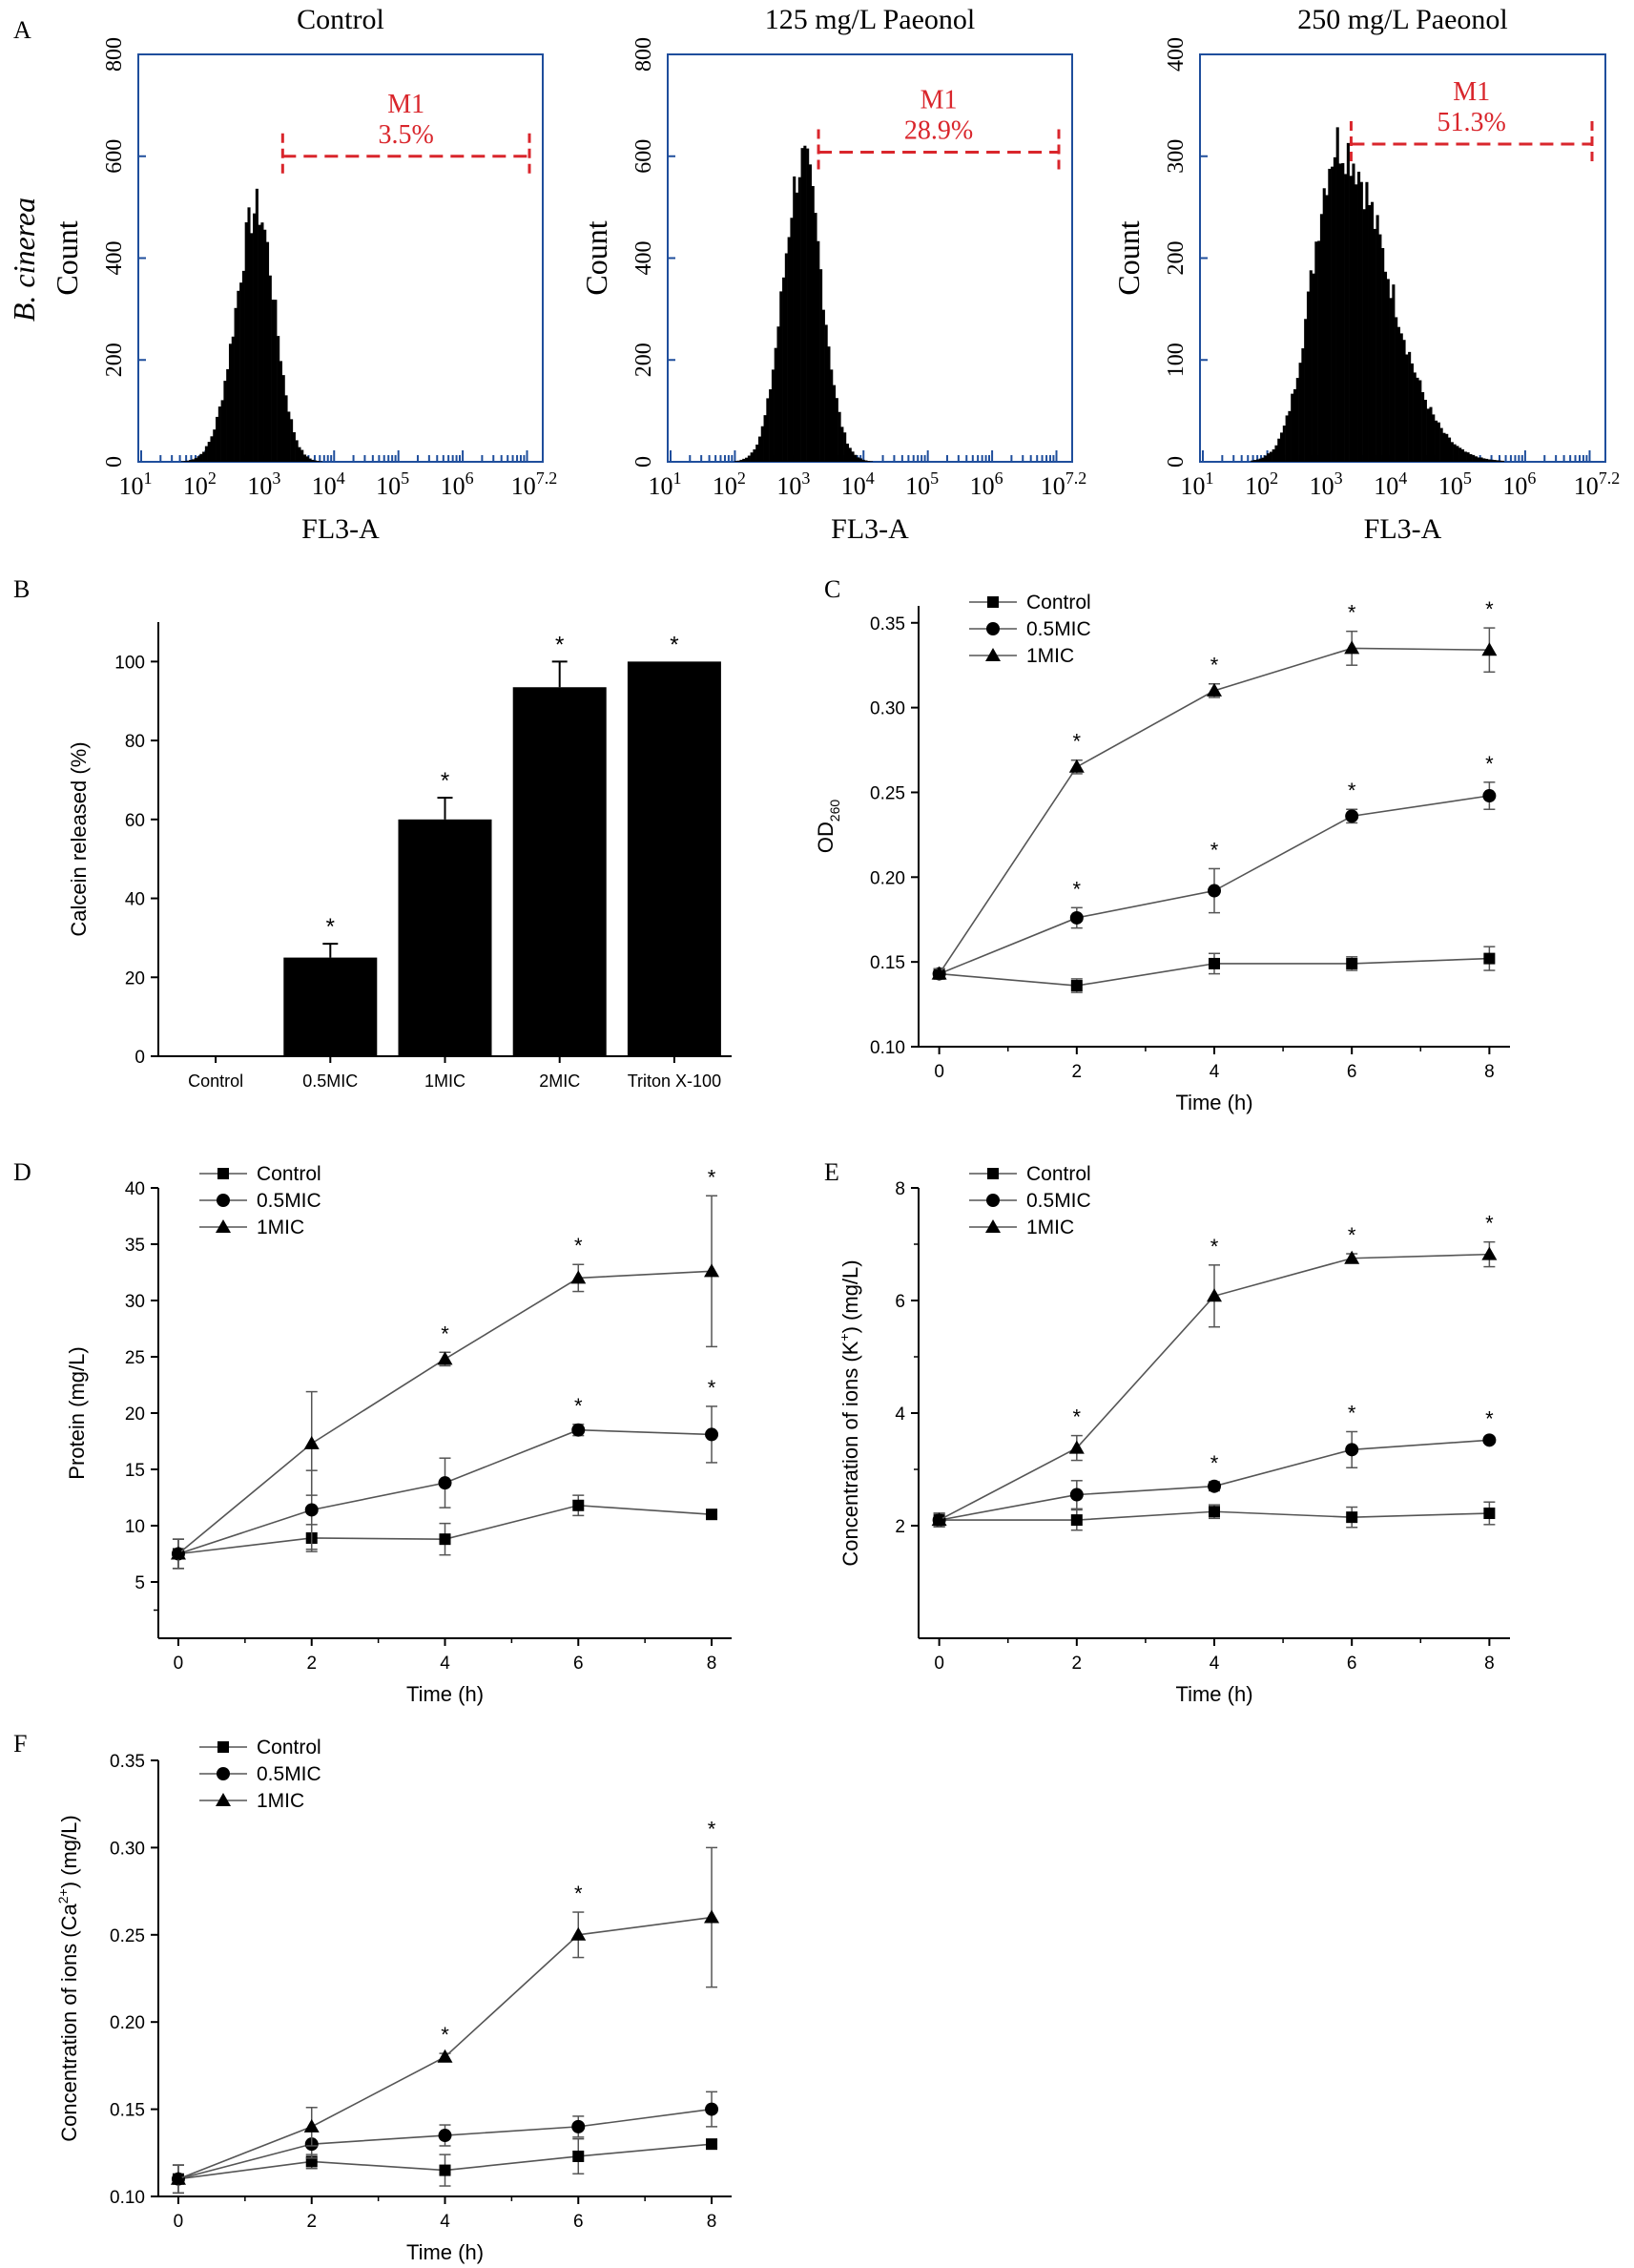 The width and height of the screenshot is (1634, 2268). I want to click on marker-square, so click(578, 2156).